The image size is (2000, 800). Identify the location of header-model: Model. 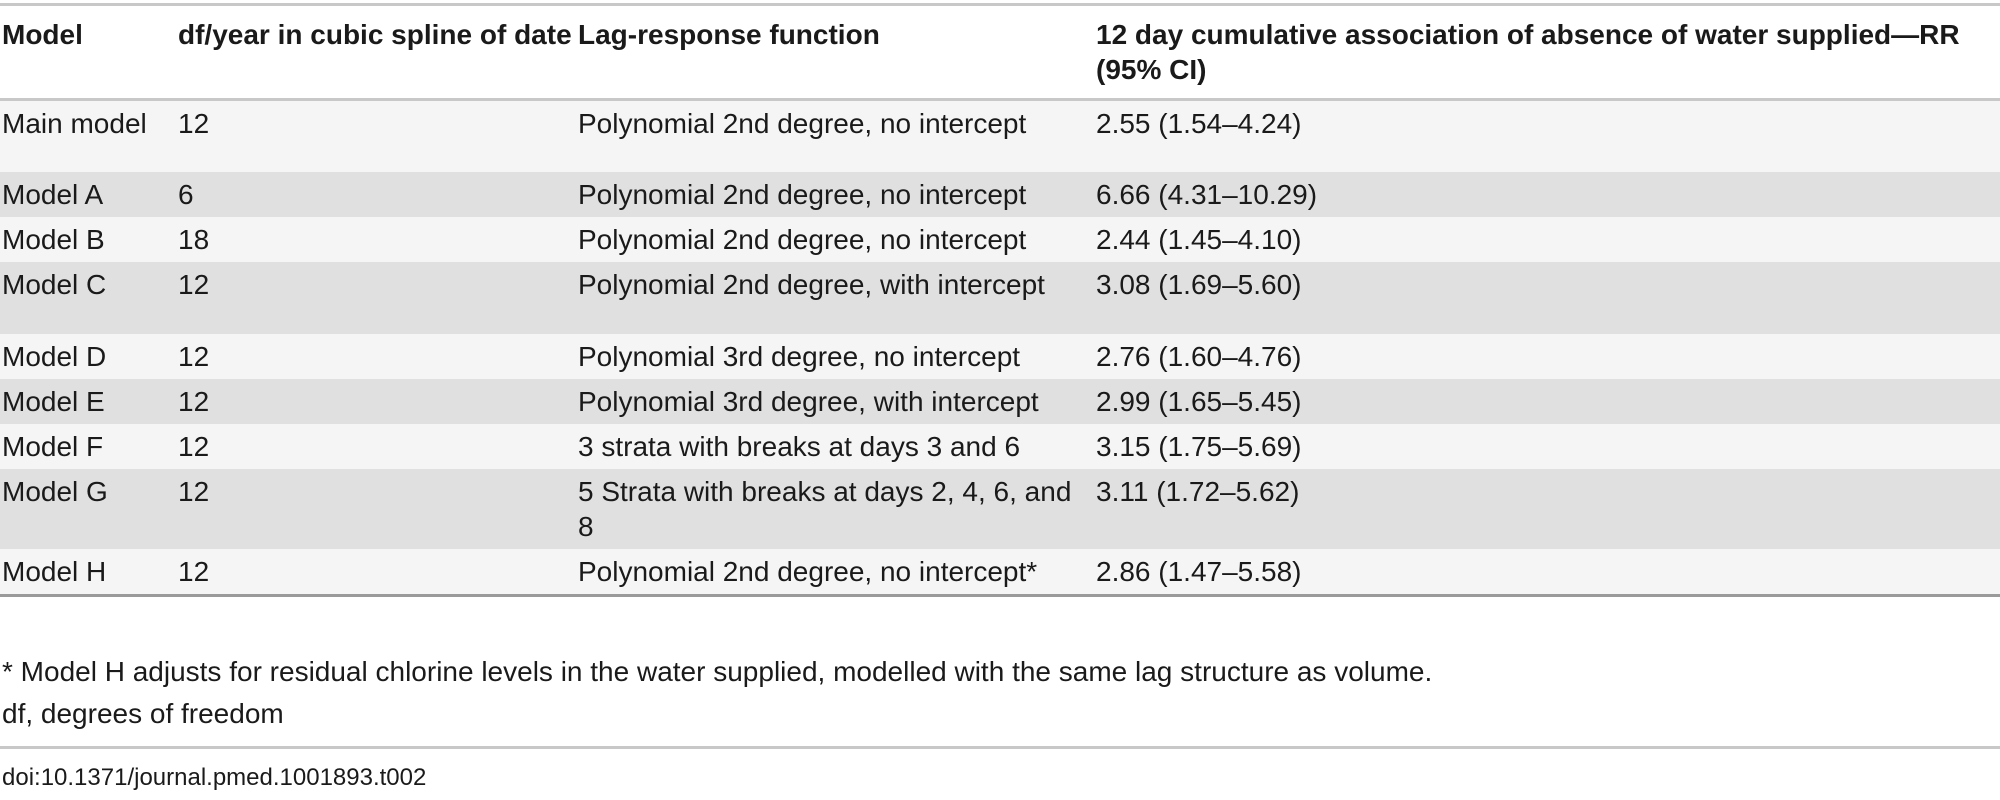
(88, 53).